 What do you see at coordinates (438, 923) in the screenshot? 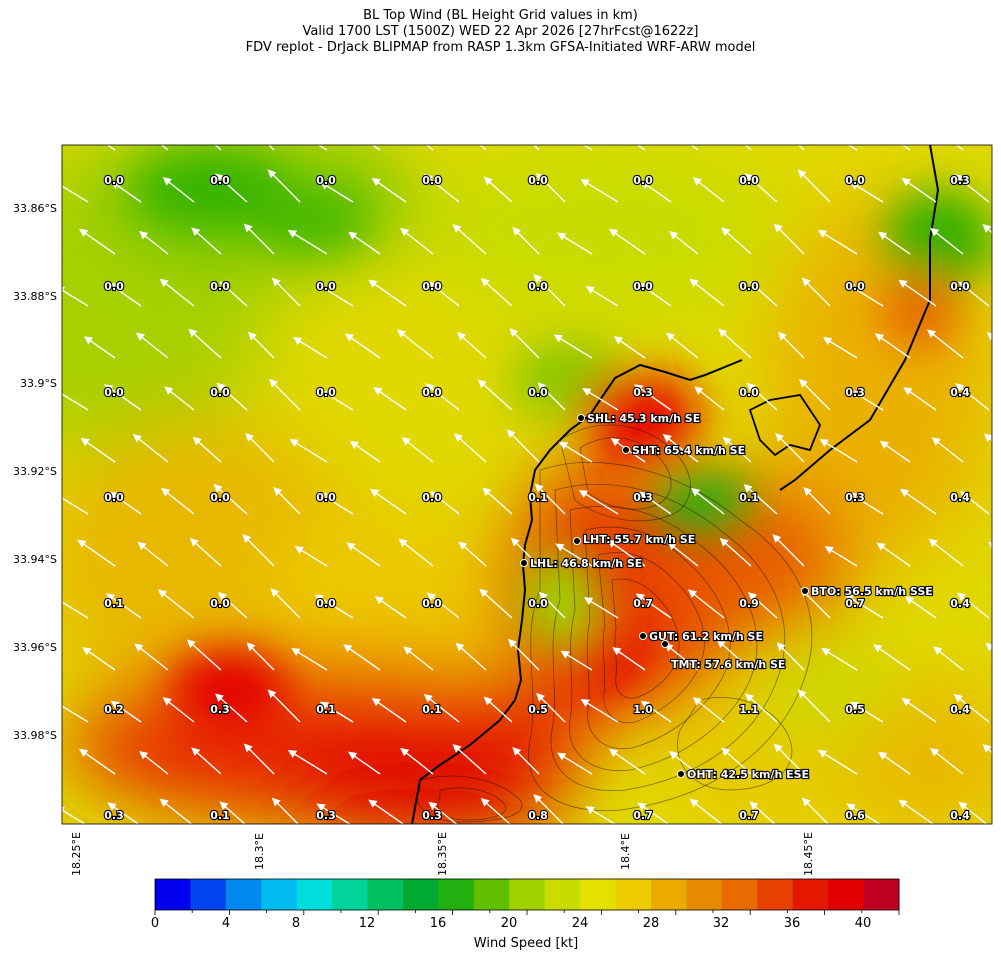
I see `colorbar-tick: 16` at bounding box center [438, 923].